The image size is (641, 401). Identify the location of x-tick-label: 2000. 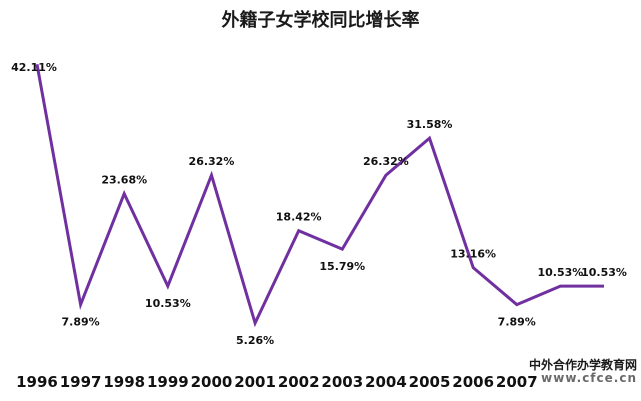
(212, 382).